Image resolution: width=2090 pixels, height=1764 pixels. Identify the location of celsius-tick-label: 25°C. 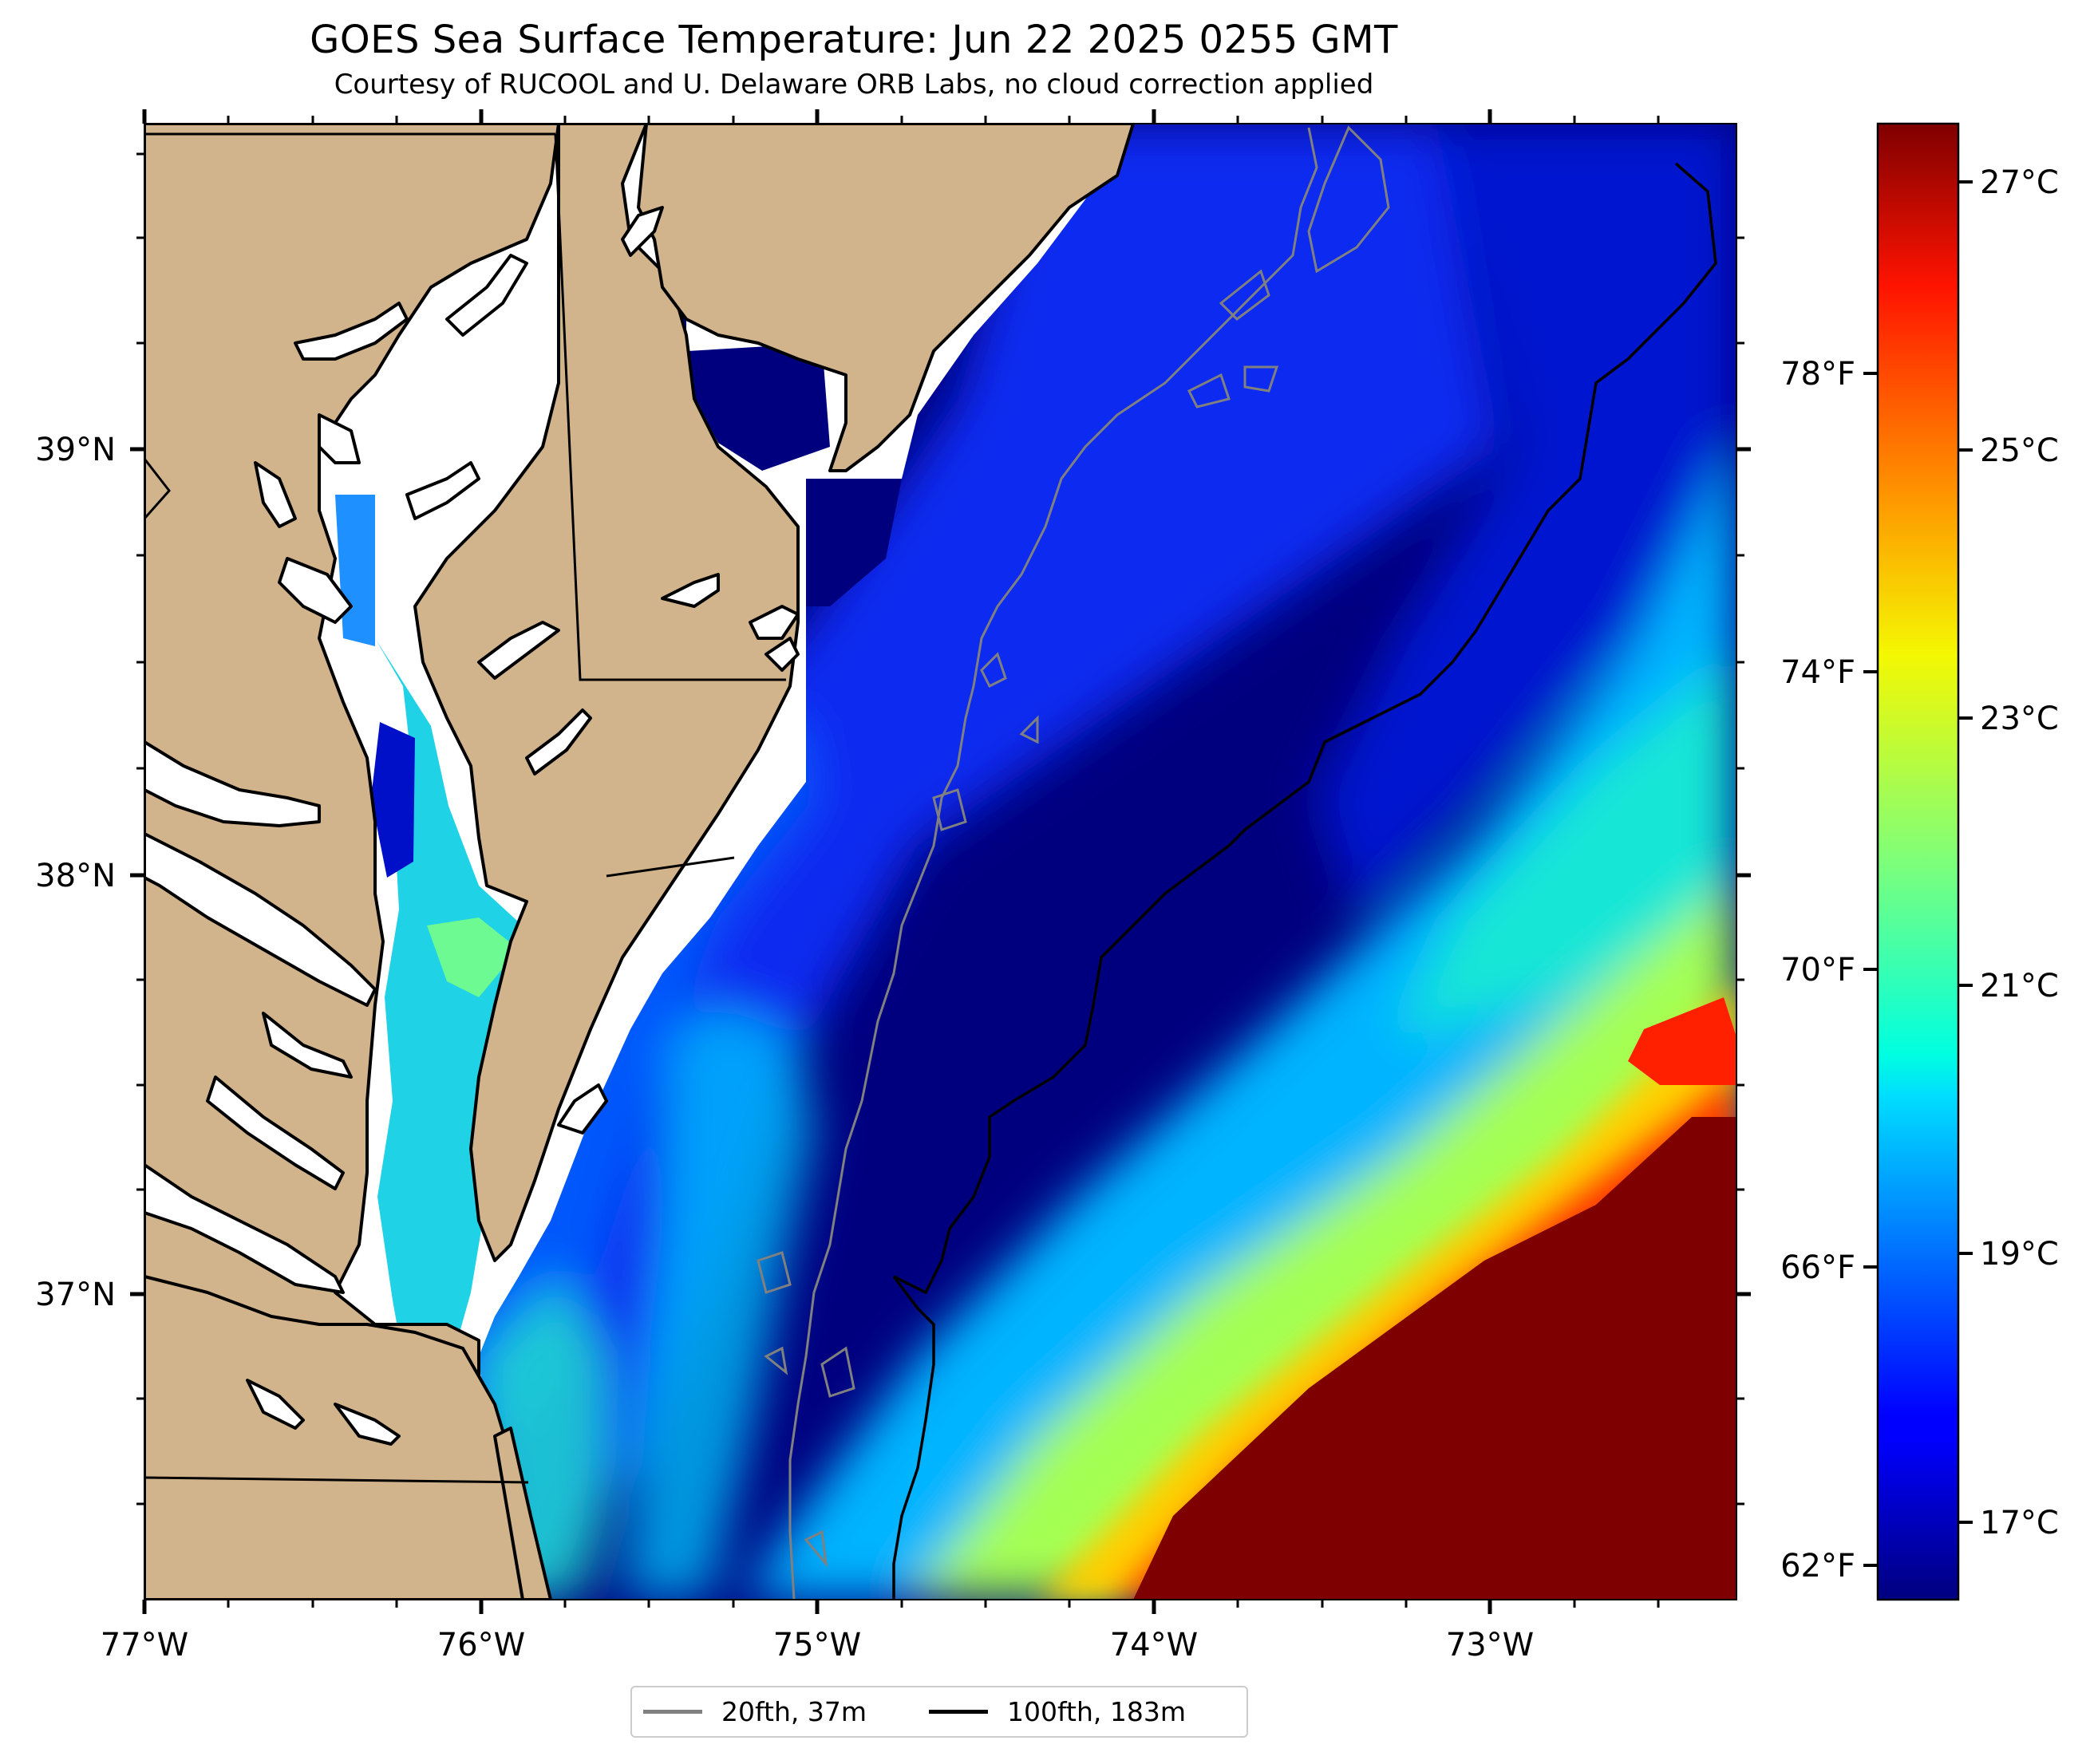
(2019, 450).